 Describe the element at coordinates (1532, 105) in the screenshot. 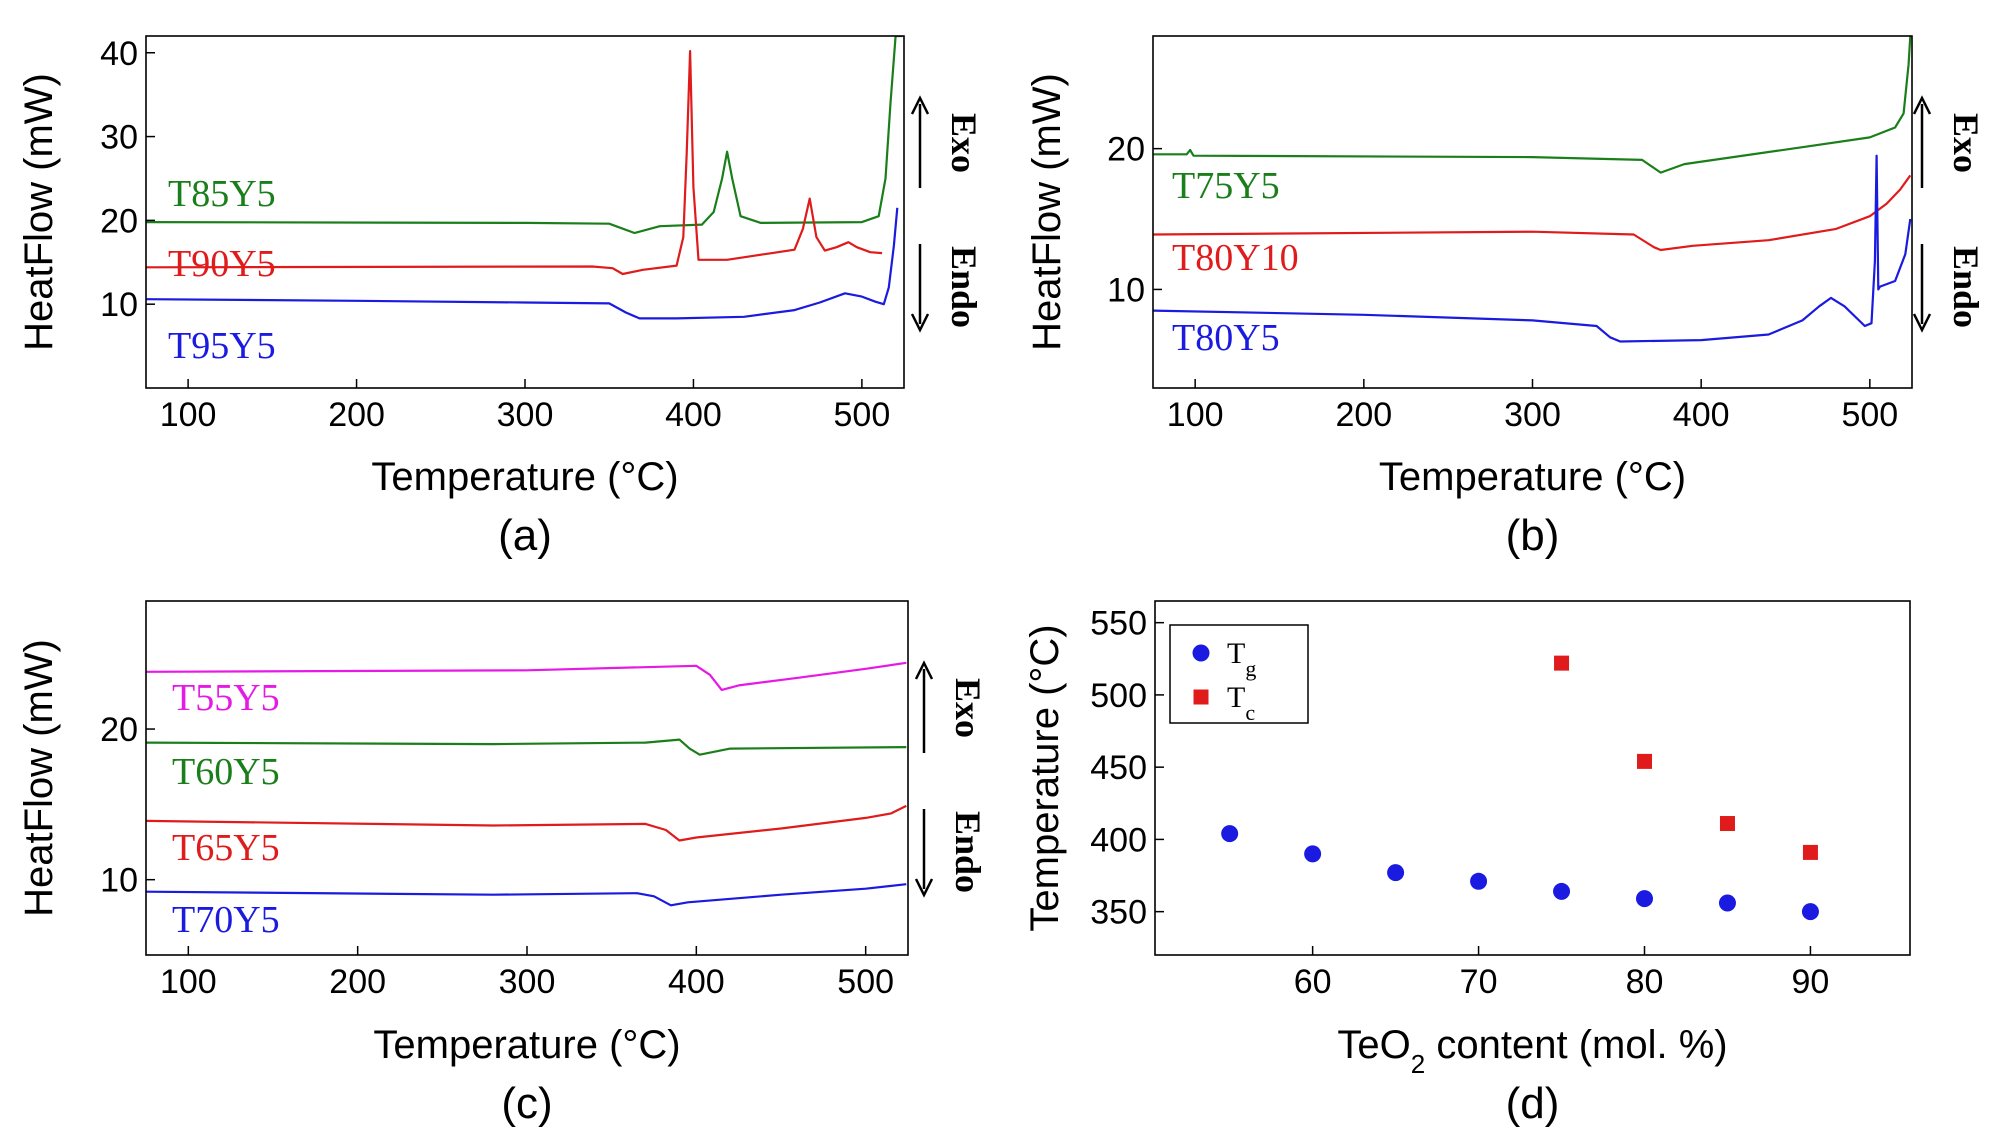

I see `series-line-T75Y5` at that location.